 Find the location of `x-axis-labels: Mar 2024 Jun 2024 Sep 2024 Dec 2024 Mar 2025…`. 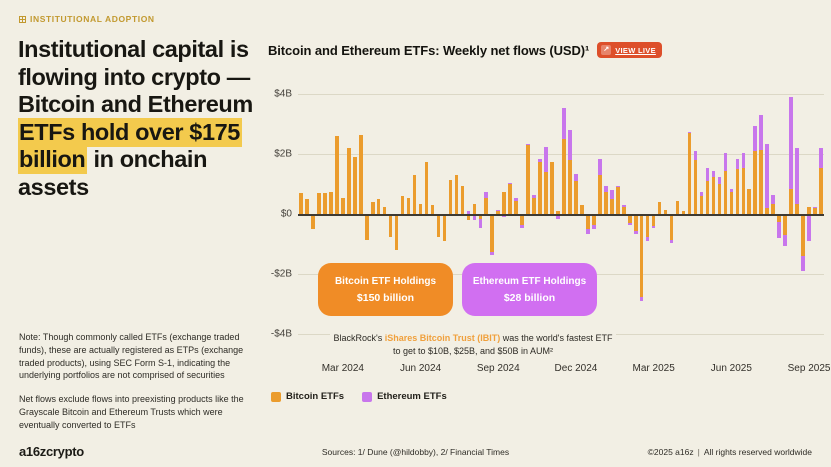

x-axis-labels: Mar 2024 Jun 2024 Sep 2024 Dec 2024 Mar 2025… is located at coordinates (546, 369).